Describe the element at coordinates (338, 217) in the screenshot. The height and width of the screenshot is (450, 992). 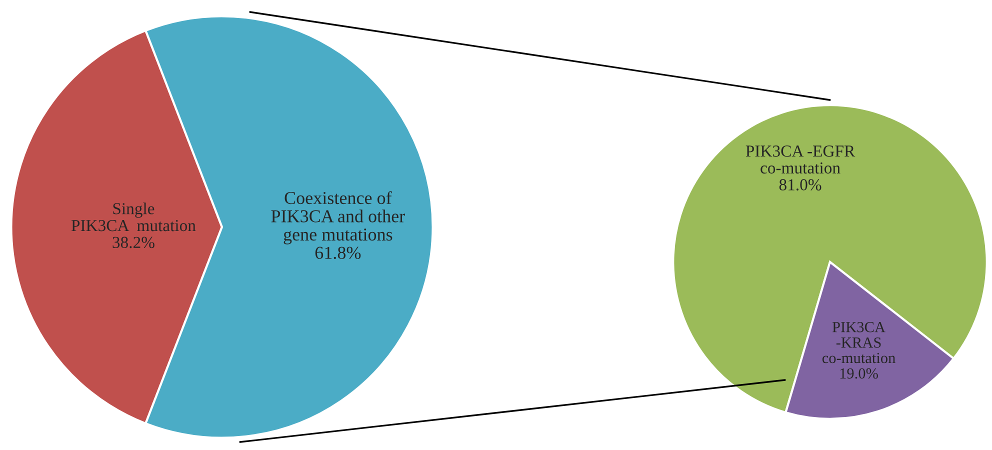
I see `slice-label: Coexistence of PIK3CA and other gene mutations` at that location.